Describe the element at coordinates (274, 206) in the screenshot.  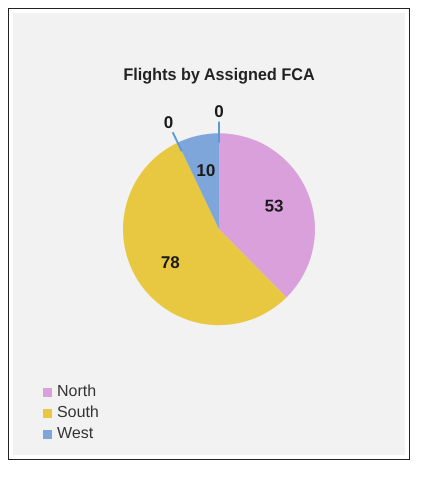
I see `data-label: 53` at that location.